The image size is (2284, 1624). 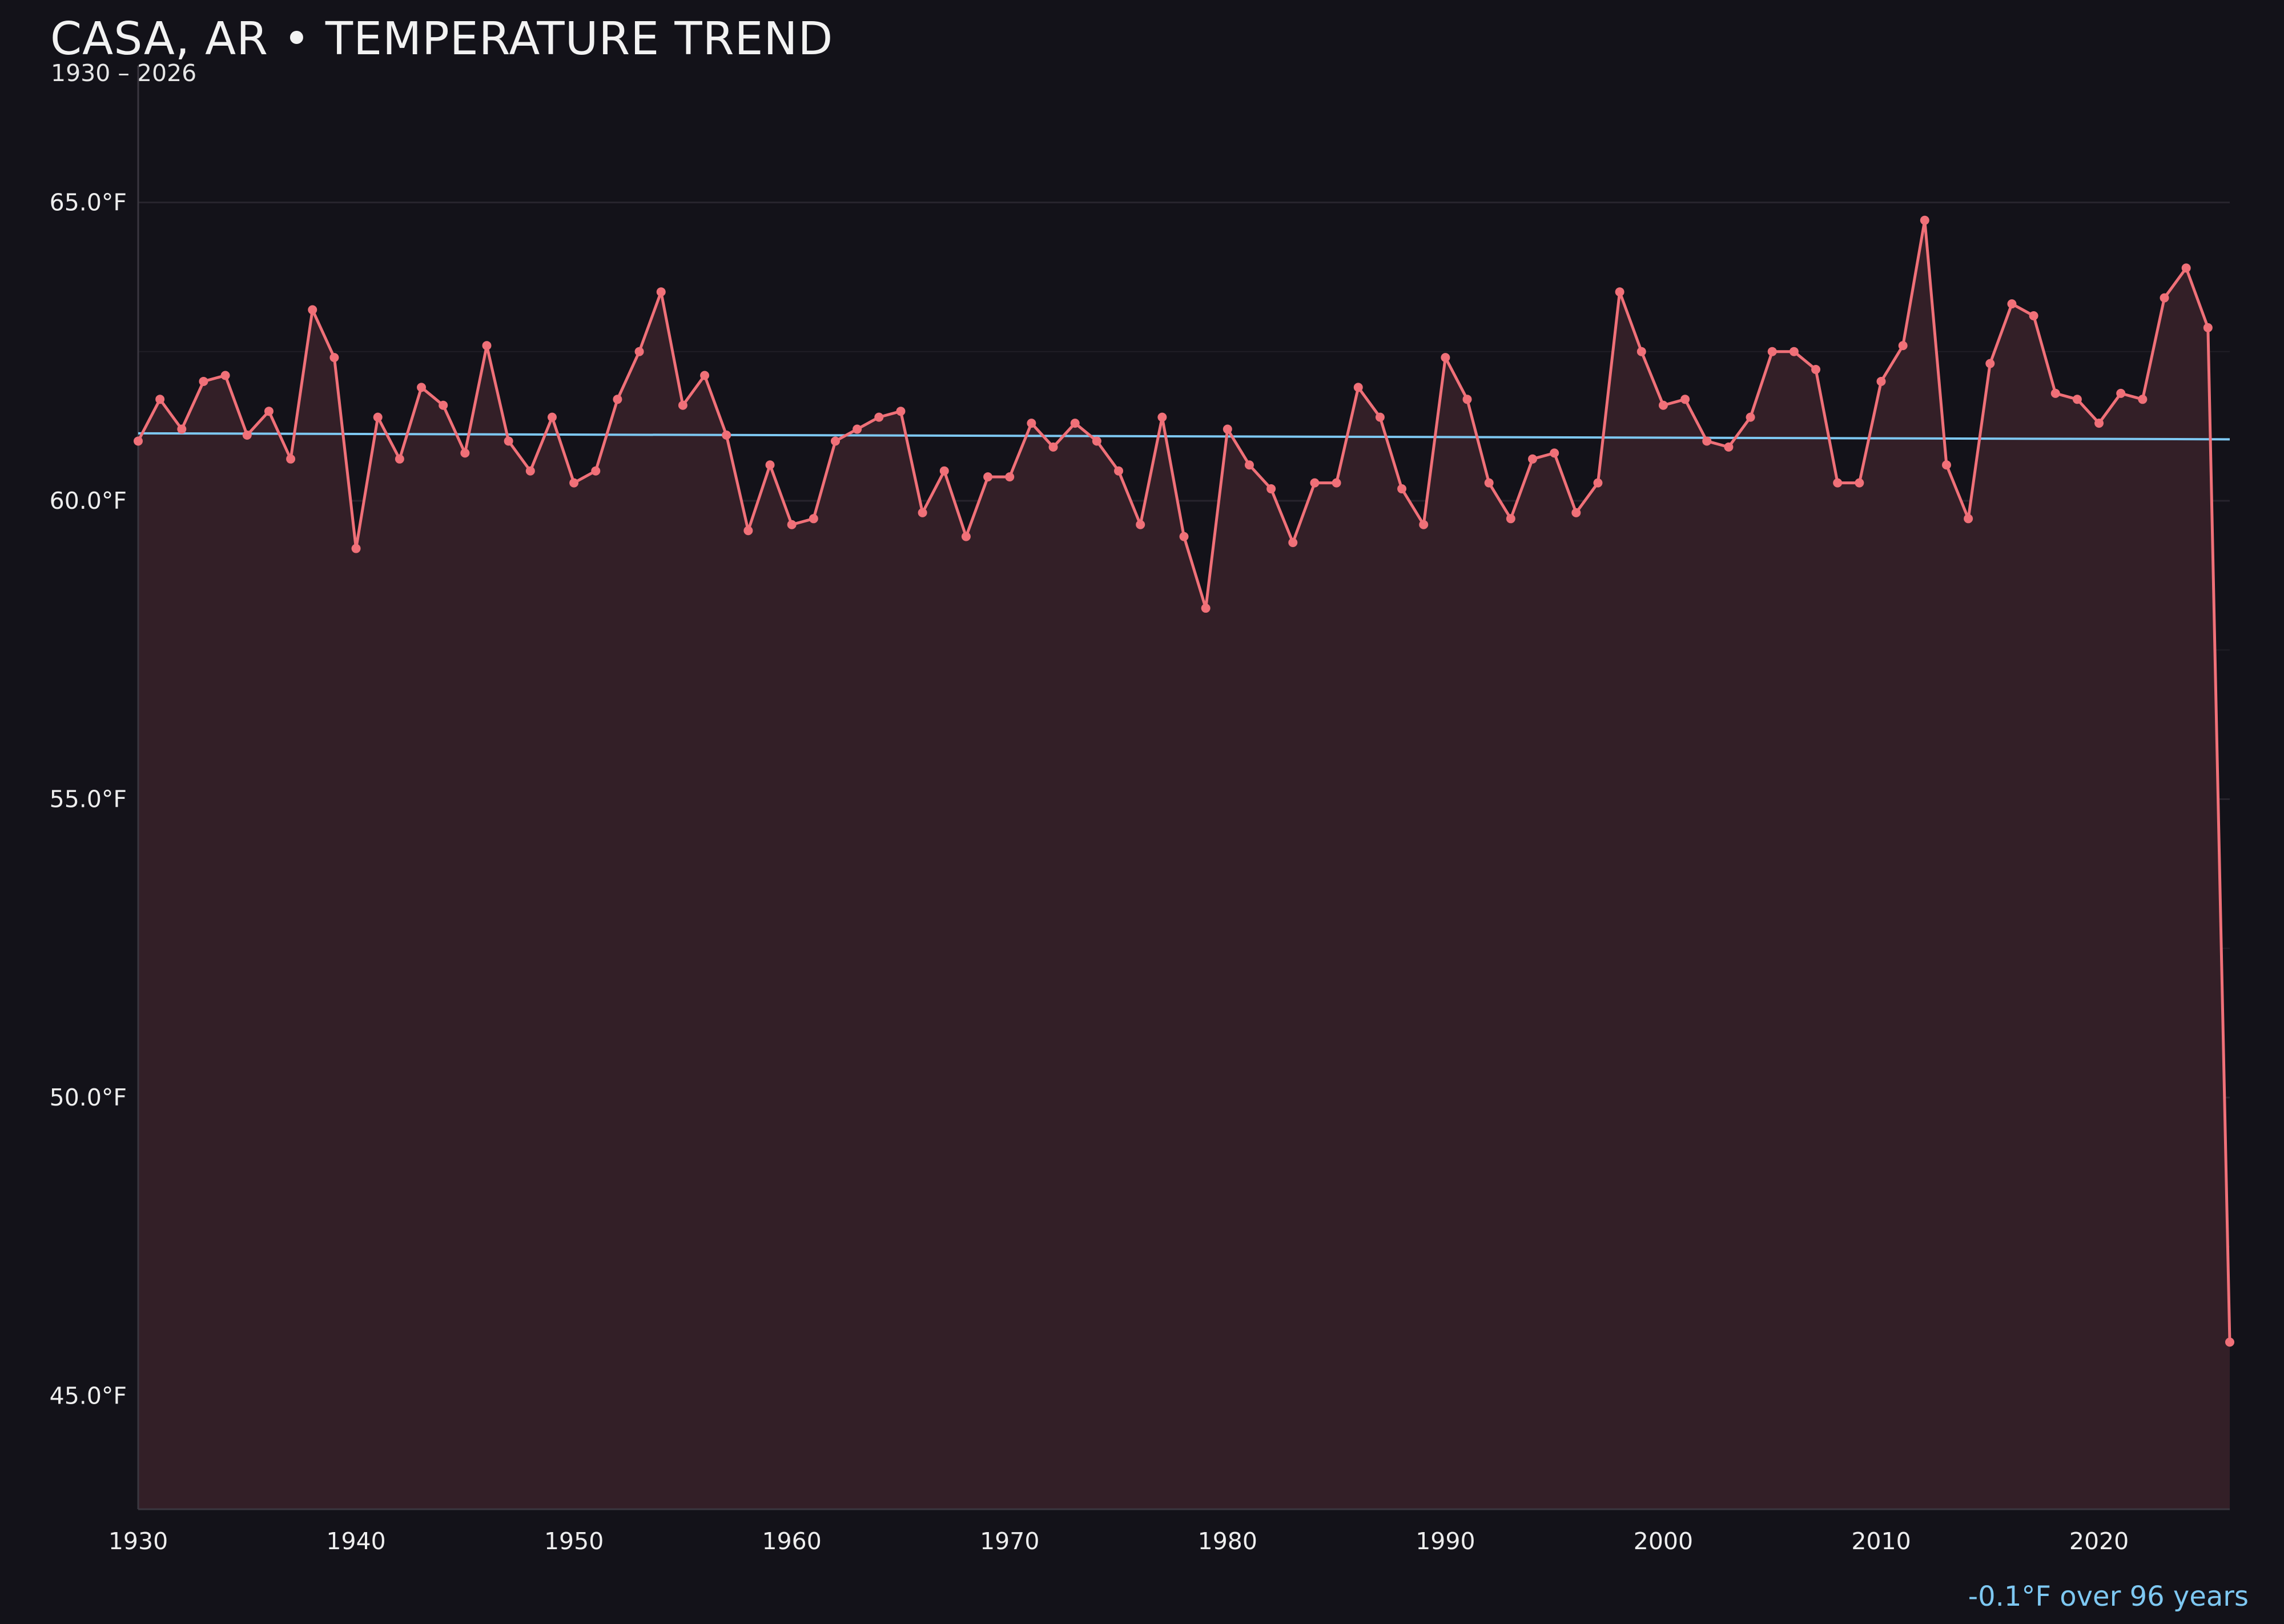 I want to click on chart-subtitle: 1930 – 2026, so click(x=124, y=73).